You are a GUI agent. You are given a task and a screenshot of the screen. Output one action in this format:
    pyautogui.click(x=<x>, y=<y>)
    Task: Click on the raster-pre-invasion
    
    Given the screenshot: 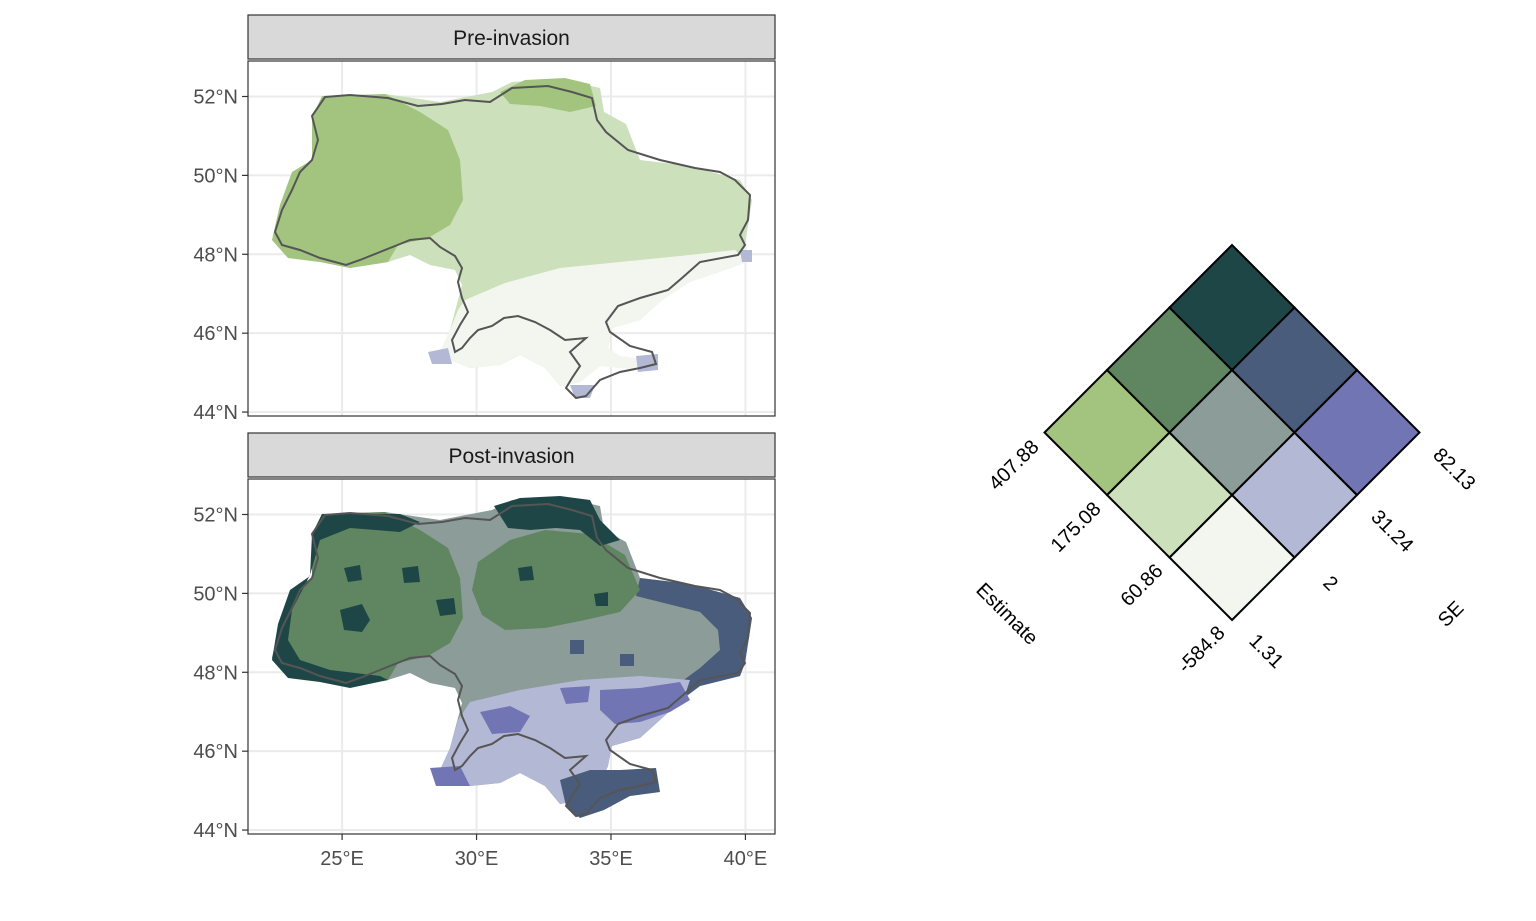 What is the action you would take?
    pyautogui.click(x=512, y=239)
    